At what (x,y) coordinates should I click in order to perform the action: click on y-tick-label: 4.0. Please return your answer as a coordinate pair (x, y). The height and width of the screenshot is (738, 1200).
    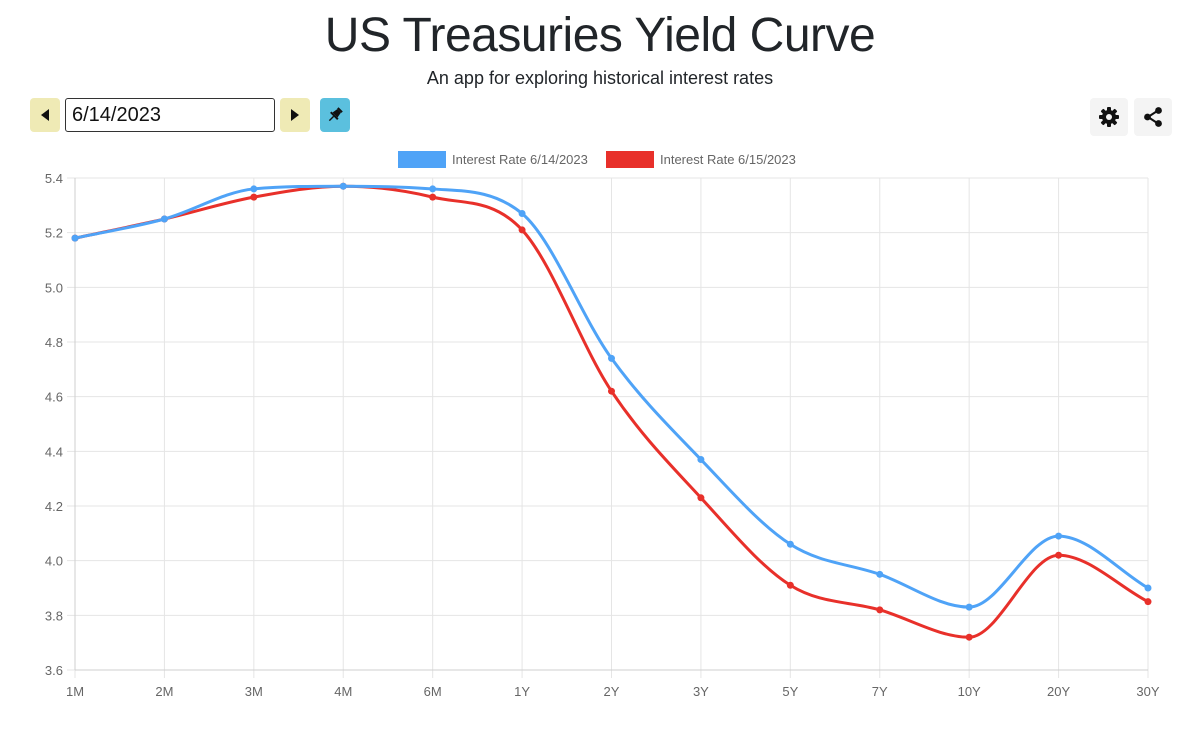
    Looking at the image, I should click on (54, 561).